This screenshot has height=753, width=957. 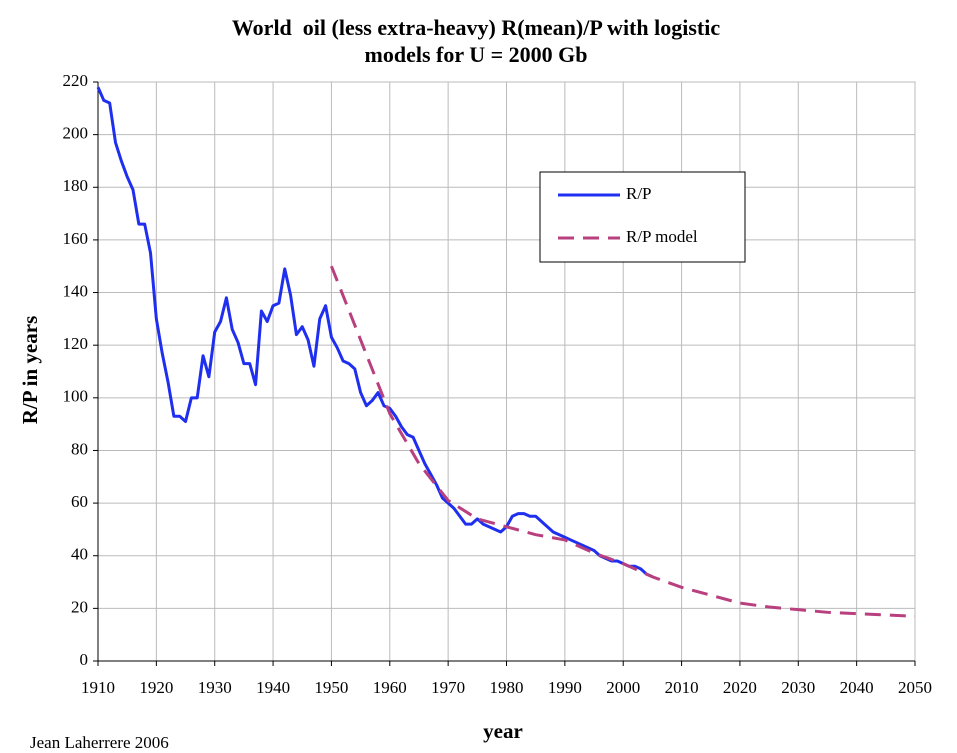 I want to click on y-tick-label: 60, so click(x=79, y=501).